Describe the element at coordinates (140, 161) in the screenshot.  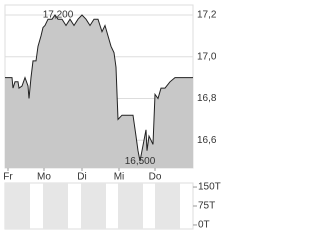
I see `annotation: 16,500` at that location.